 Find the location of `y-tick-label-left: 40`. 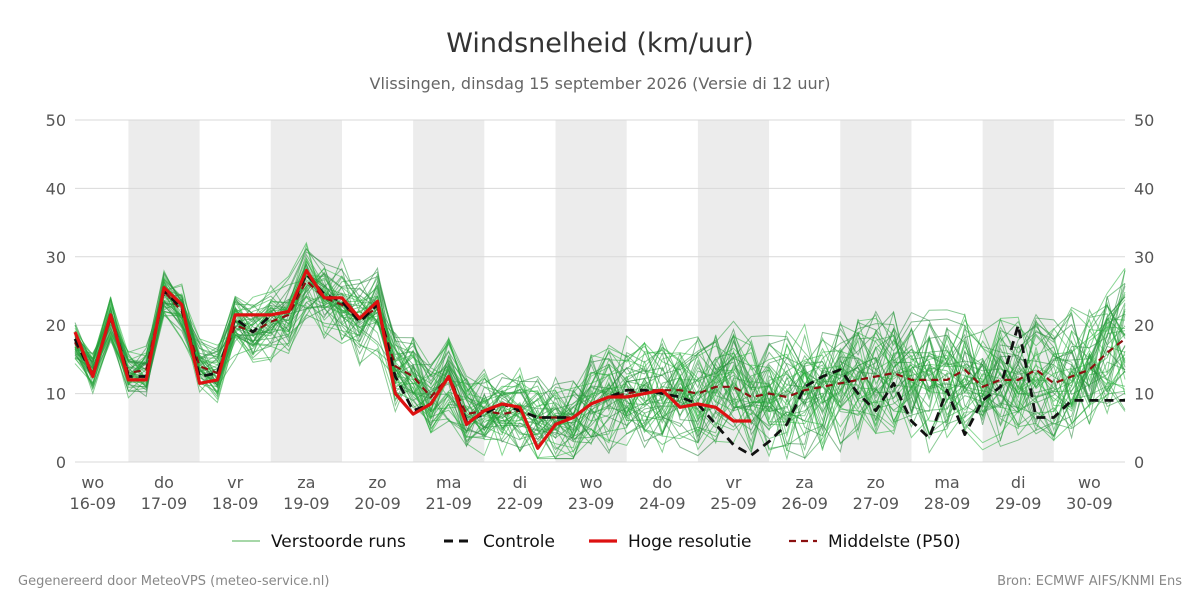

y-tick-label-left: 40 is located at coordinates (56, 188).